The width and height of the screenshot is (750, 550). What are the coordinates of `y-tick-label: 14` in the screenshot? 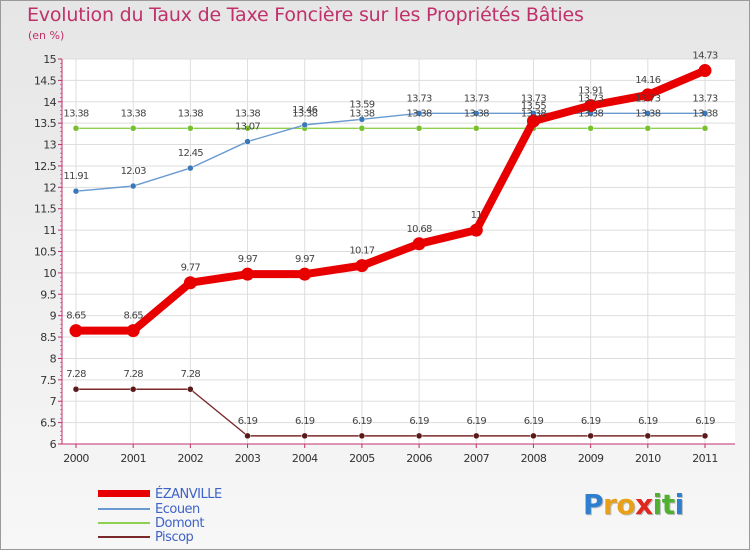 It's located at (49, 102).